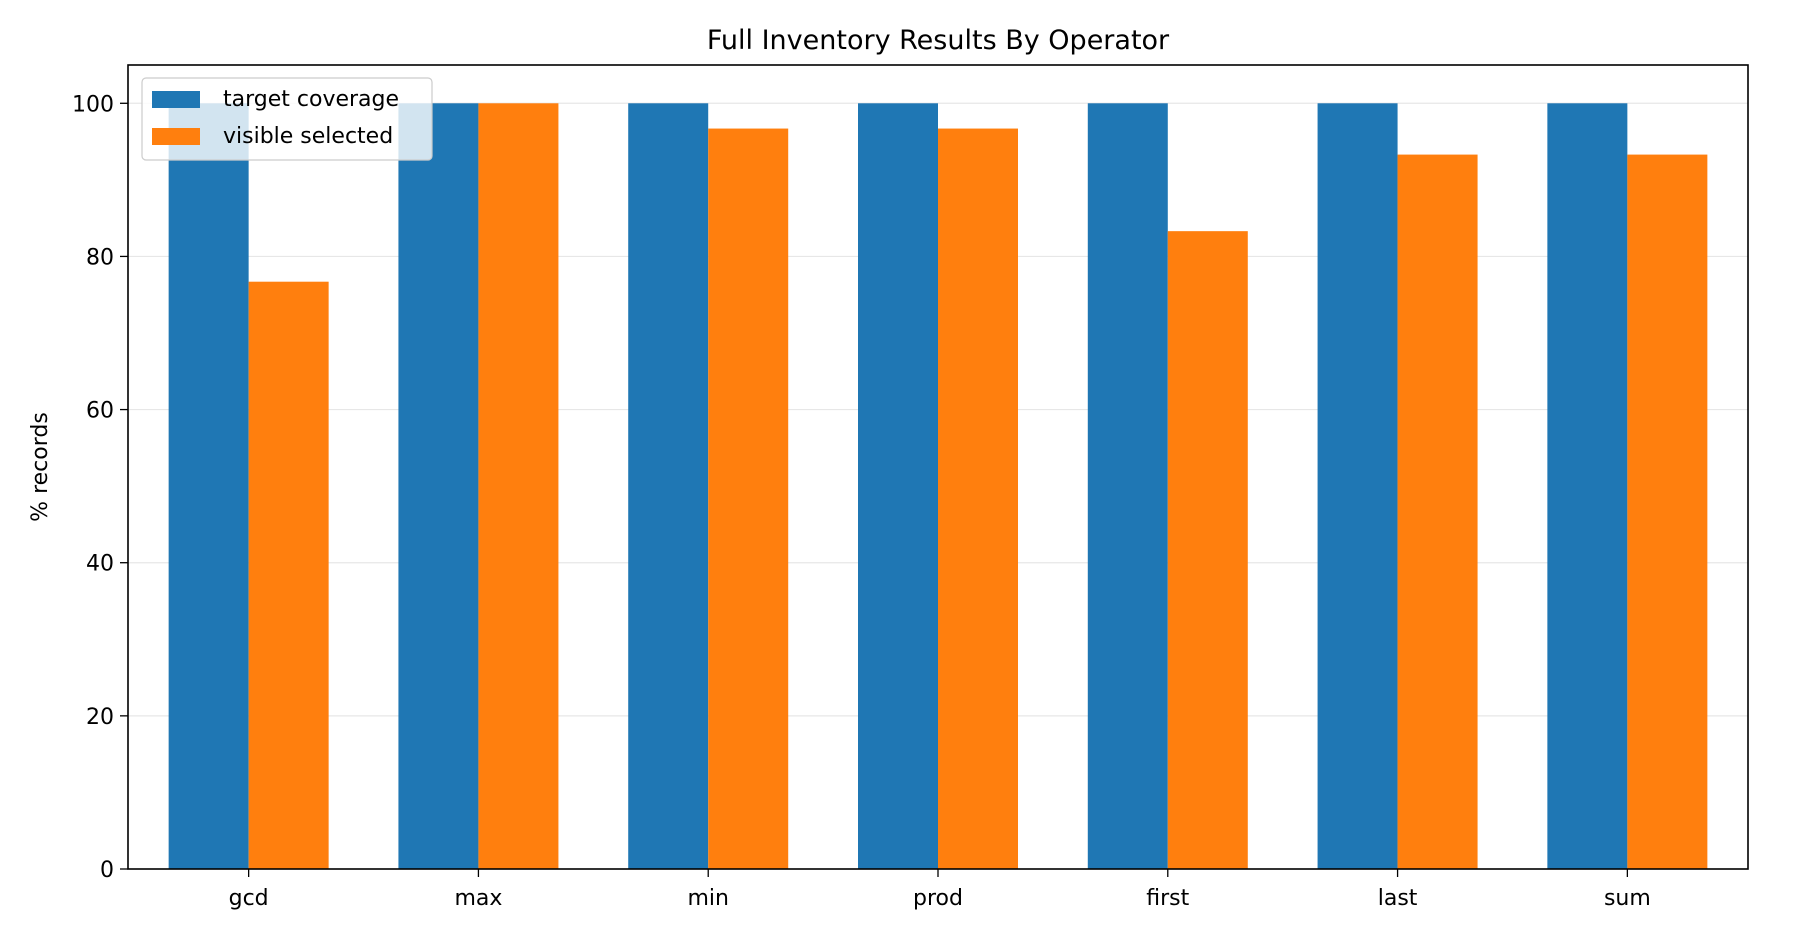  I want to click on y-tick-label: 100, so click(93, 104).